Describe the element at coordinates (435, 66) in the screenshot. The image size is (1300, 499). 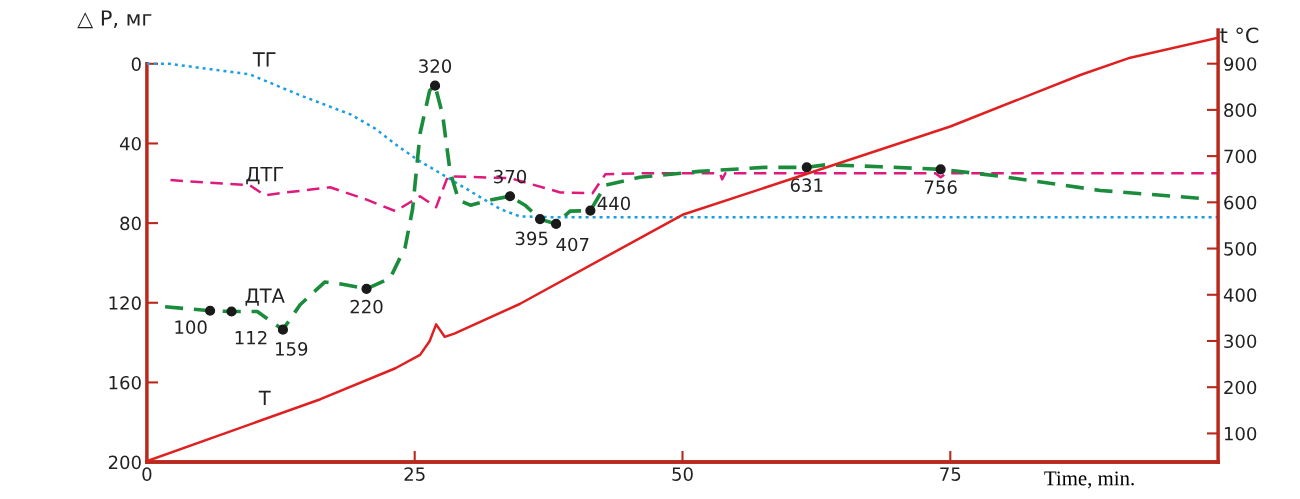
I see `annotation: 320` at that location.